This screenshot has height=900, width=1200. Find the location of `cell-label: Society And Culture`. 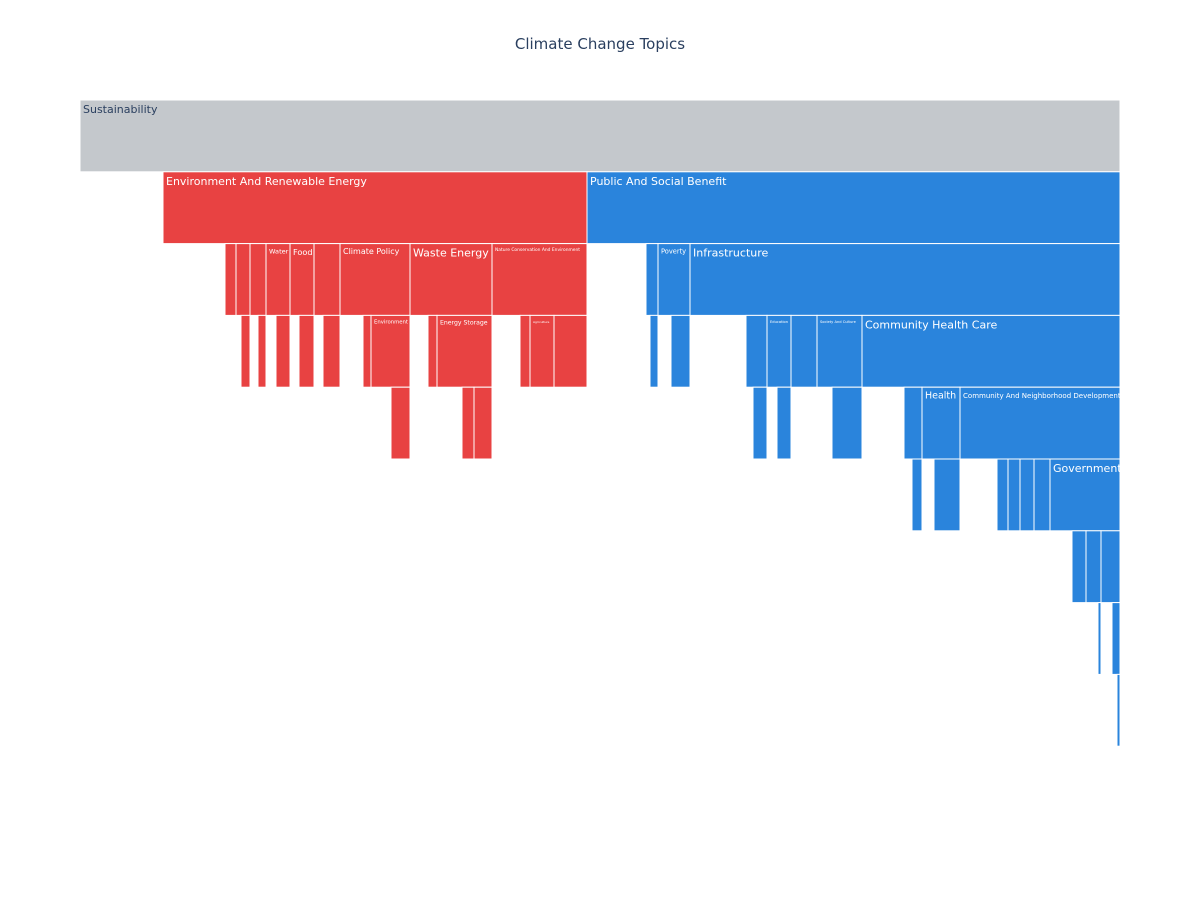

cell-label: Society And Culture is located at coordinates (838, 322).